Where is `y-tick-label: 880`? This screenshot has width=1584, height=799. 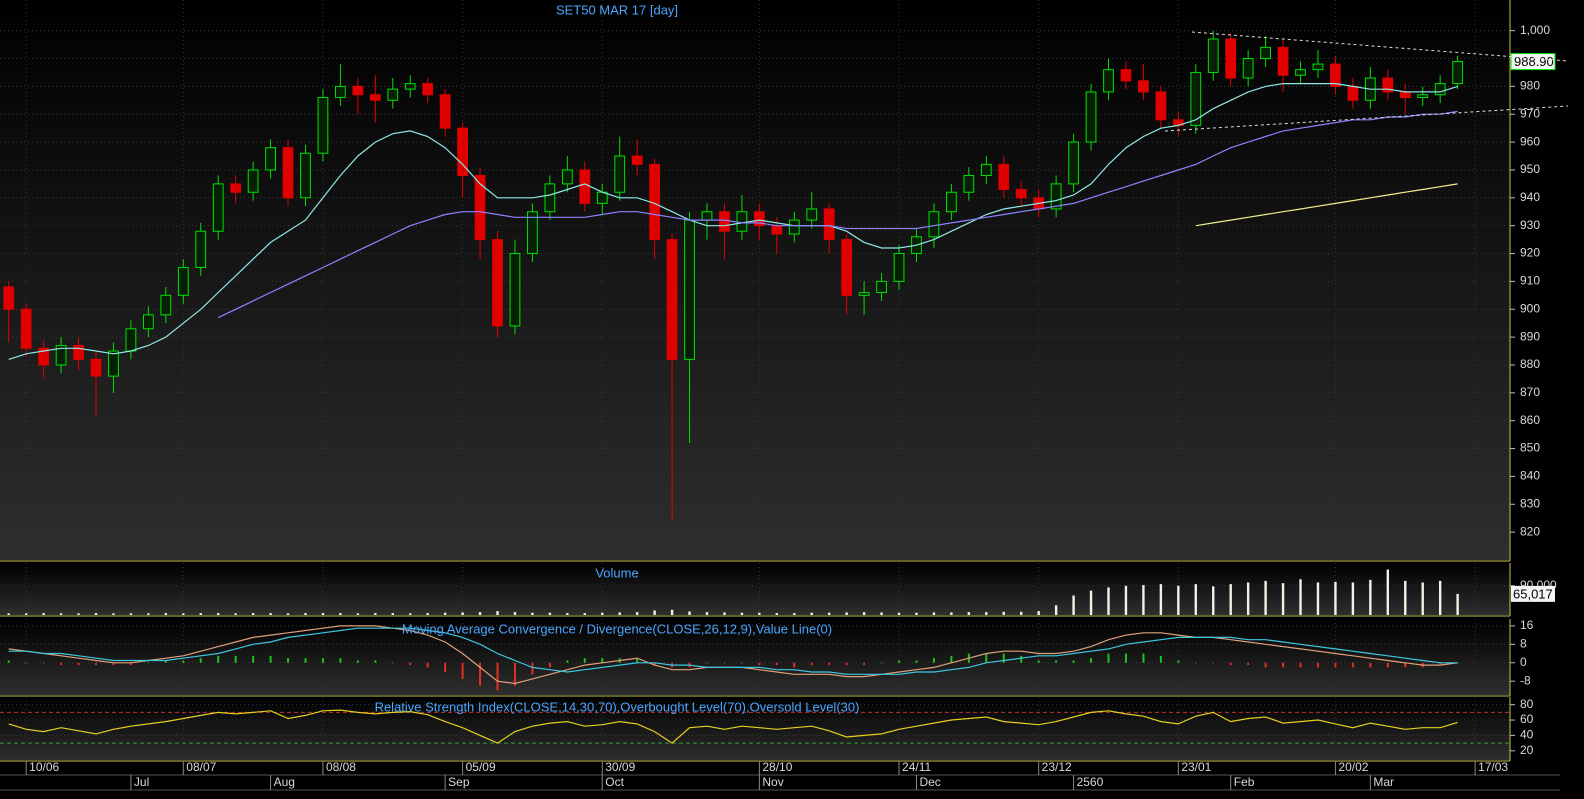
y-tick-label: 880 is located at coordinates (1530, 364).